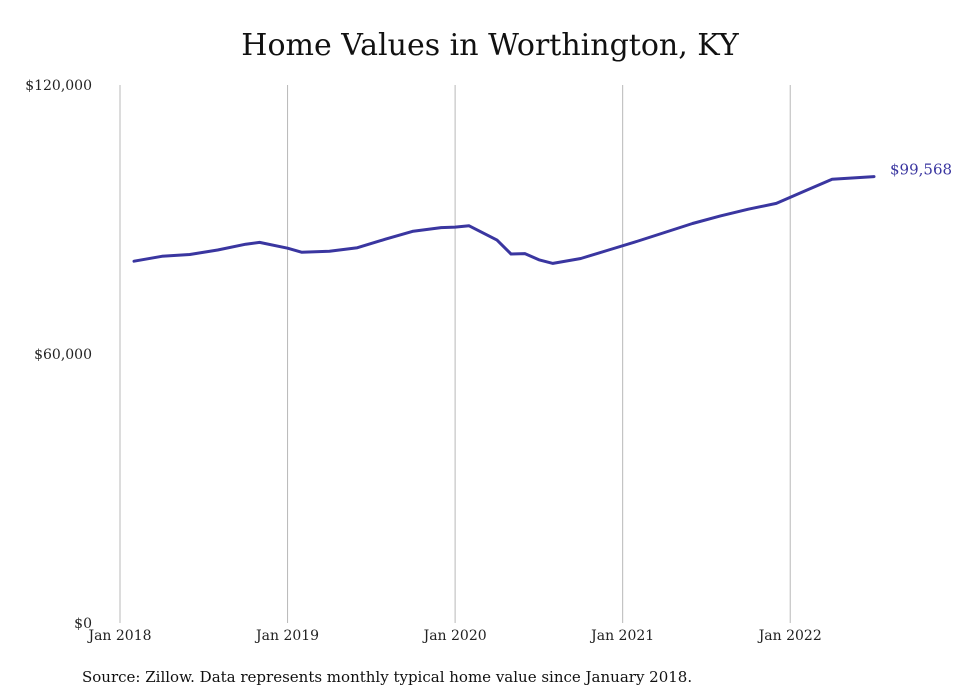 The image size is (980, 699). What do you see at coordinates (921, 170) in the screenshot?
I see `end-value-label: $99,568` at bounding box center [921, 170].